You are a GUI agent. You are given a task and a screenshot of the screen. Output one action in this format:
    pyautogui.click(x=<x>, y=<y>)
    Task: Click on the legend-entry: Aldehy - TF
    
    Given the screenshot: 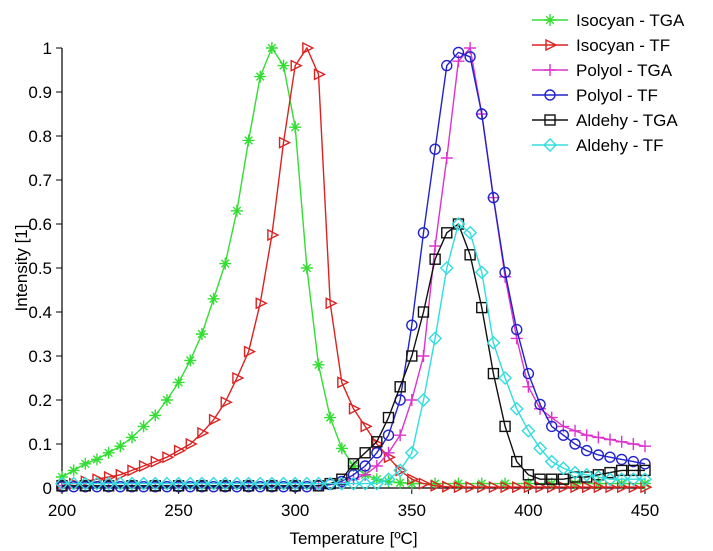 What is the action you would take?
    pyautogui.click(x=598, y=145)
    